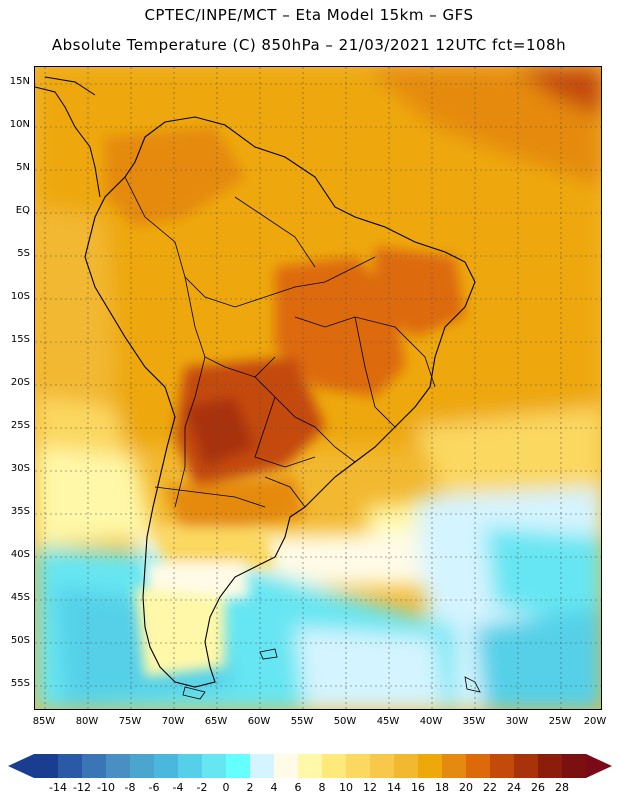 Image resolution: width=618 pixels, height=800 pixels. I want to click on lat-label: 10N, so click(19, 124).